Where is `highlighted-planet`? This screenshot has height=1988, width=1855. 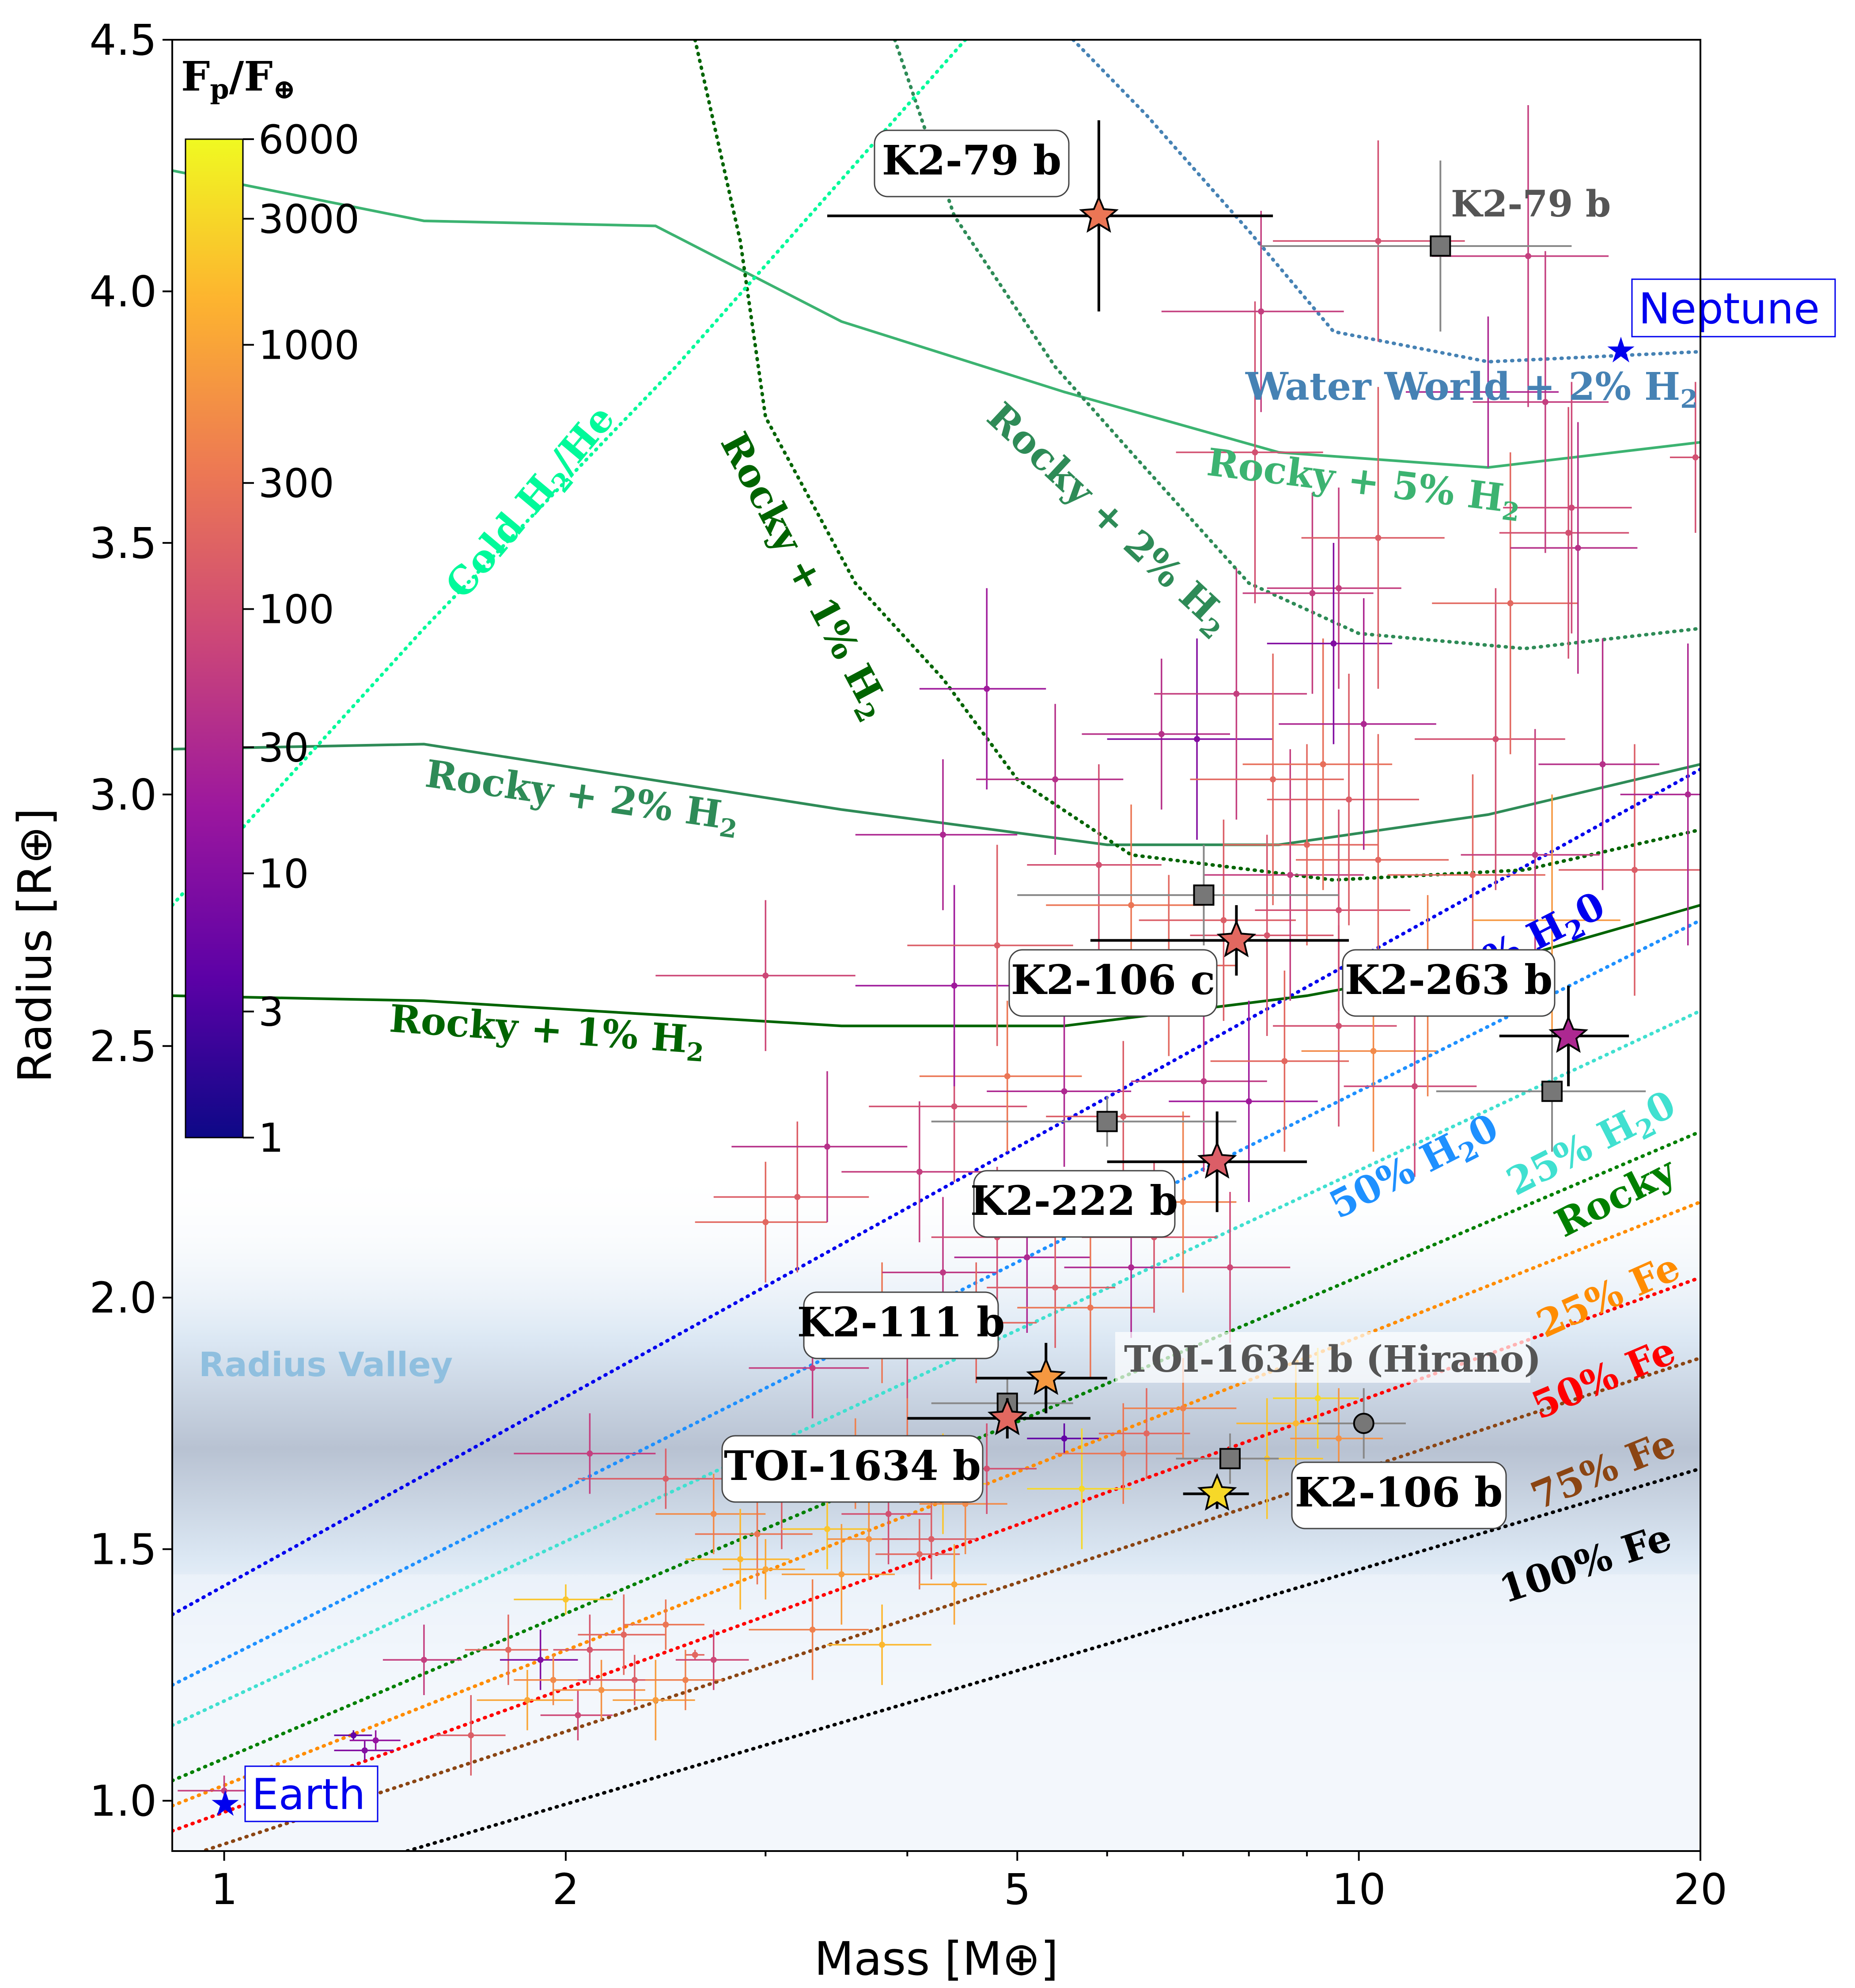
highlighted-planet is located at coordinates (1564, 1036).